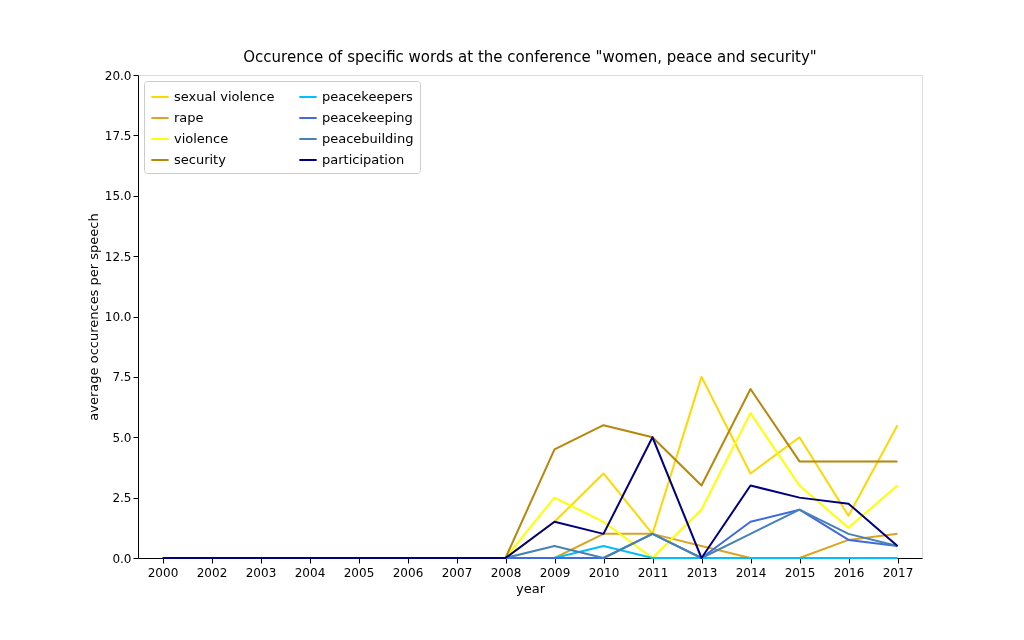 This screenshot has width=1024, height=640. I want to click on y-tick-label: 2.5, so click(122, 498).